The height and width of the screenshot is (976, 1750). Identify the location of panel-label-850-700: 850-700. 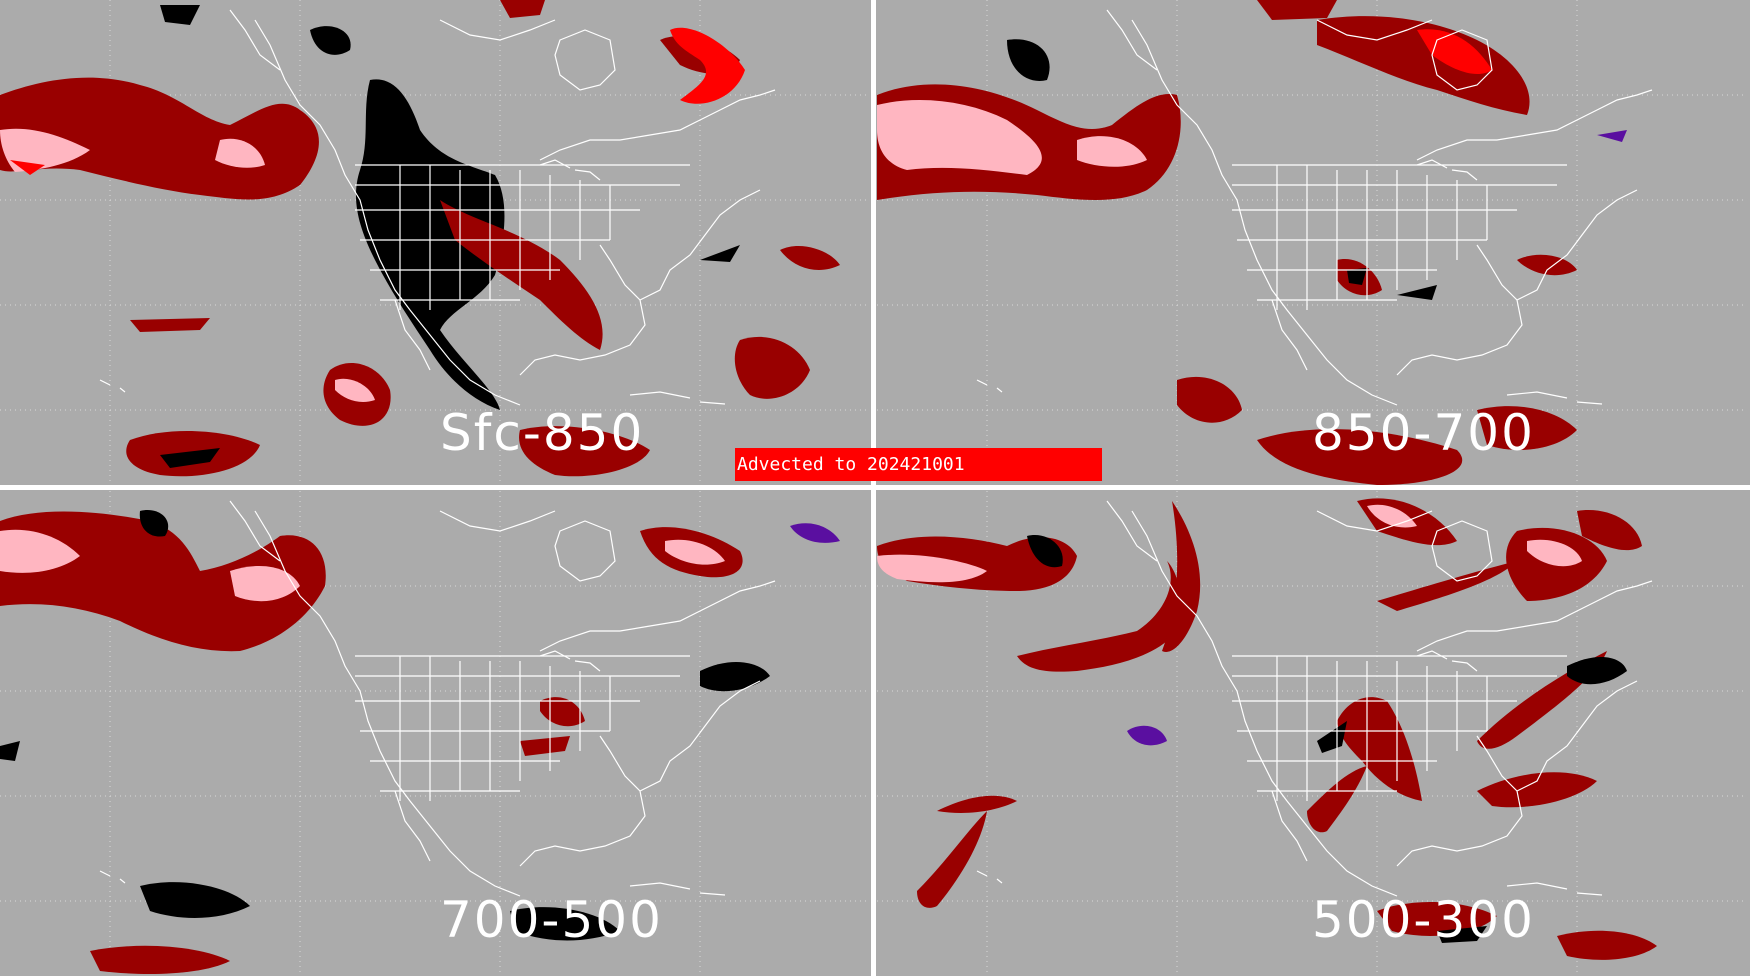
(1423, 433).